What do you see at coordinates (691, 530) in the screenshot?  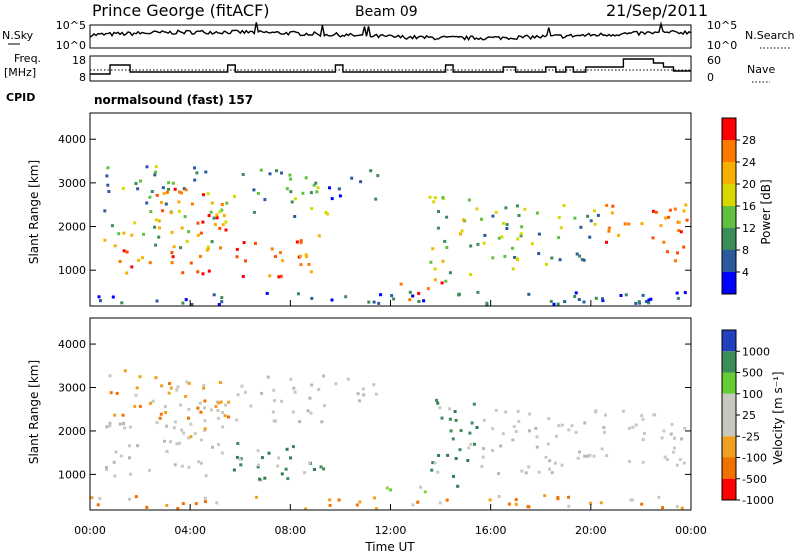 I see `xtick-label: 00:00` at bounding box center [691, 530].